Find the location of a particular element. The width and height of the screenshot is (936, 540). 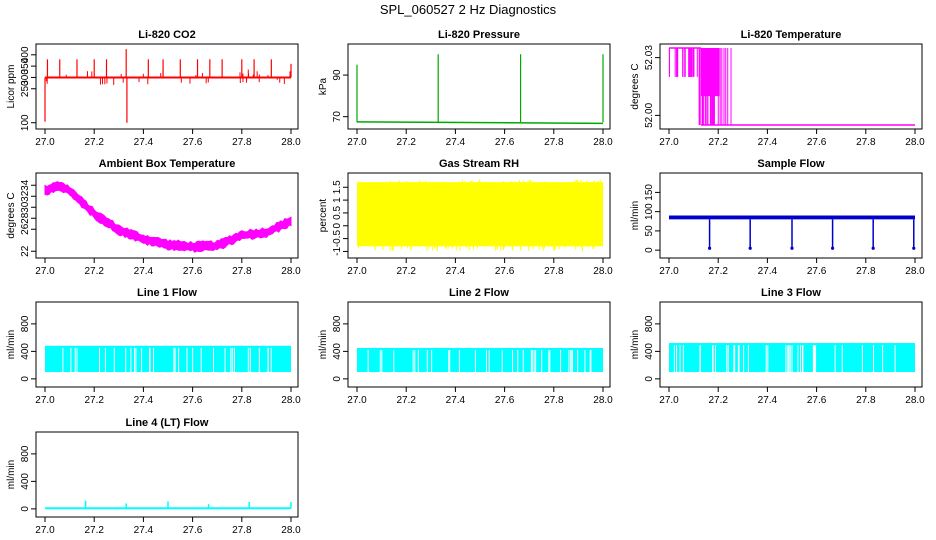

plot-title: Line 4 (LT) Flow is located at coordinates (167, 423).